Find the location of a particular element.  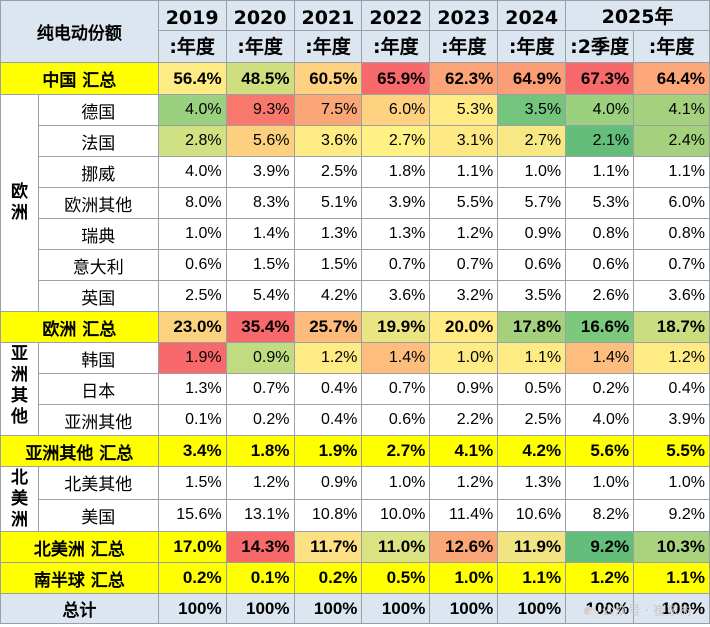

row-label: 日本 is located at coordinates (98, 389).